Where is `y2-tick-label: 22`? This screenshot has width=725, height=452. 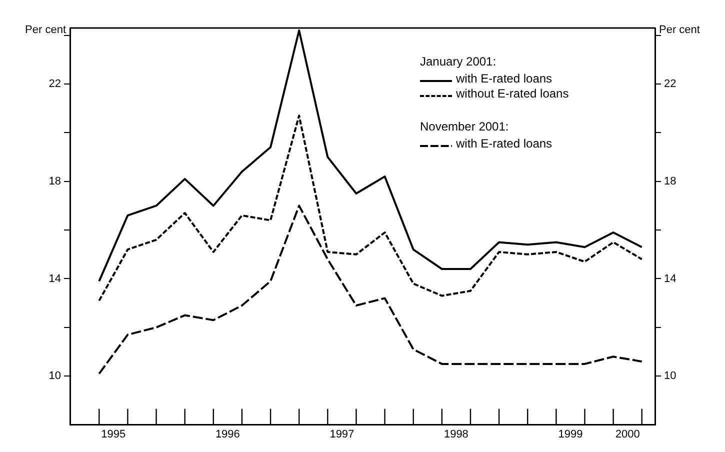
y2-tick-label: 22 is located at coordinates (670, 84).